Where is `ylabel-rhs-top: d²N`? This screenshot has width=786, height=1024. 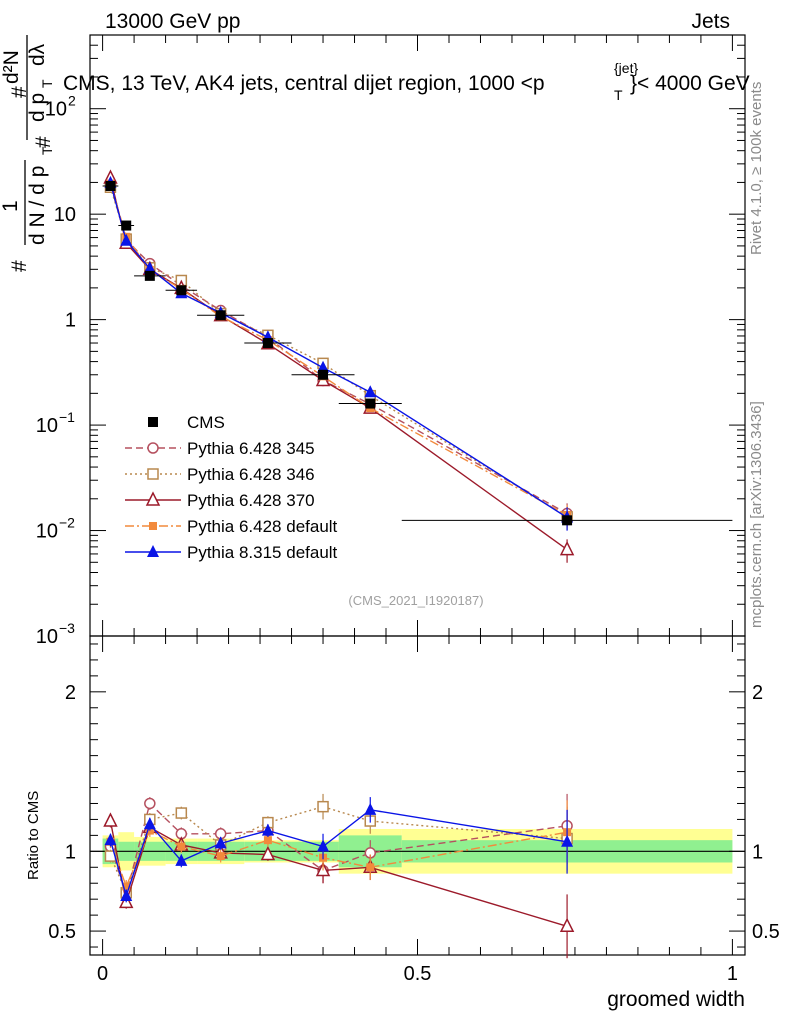
ylabel-rhs-top: d²N is located at coordinates (11, 67).